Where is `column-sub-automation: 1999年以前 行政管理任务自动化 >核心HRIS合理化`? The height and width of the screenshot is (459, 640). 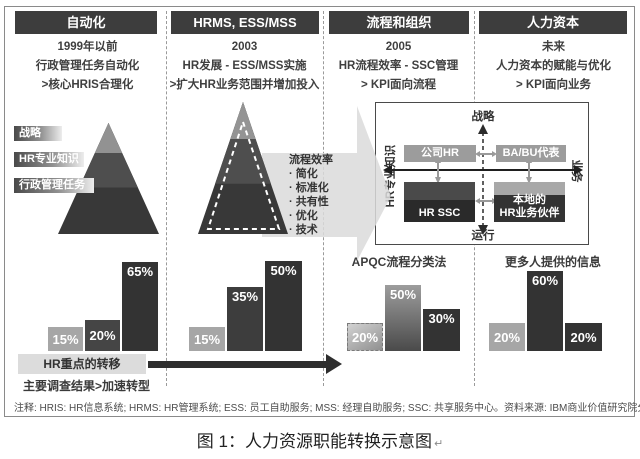
column-sub-automation: 1999年以前 行政管理任务自动化 >核心HRIS合理化 is located at coordinates (87, 66).